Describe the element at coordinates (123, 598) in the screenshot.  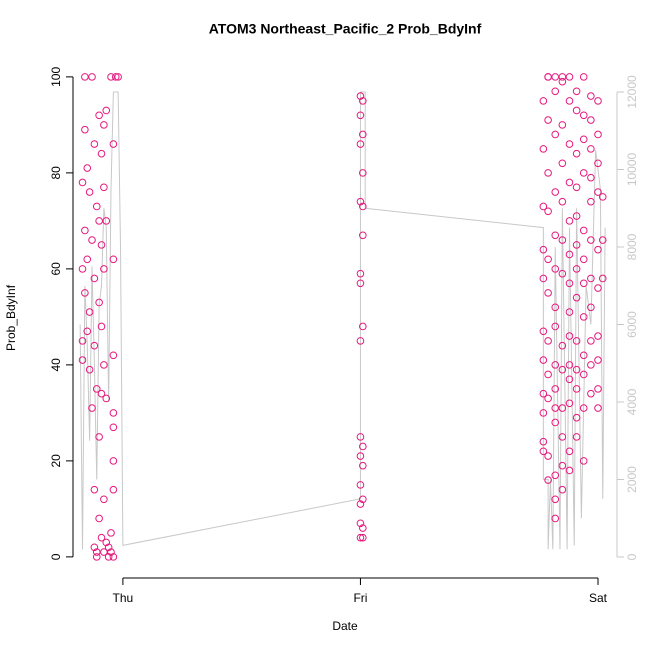
I see `x-tick-label: Thu` at that location.